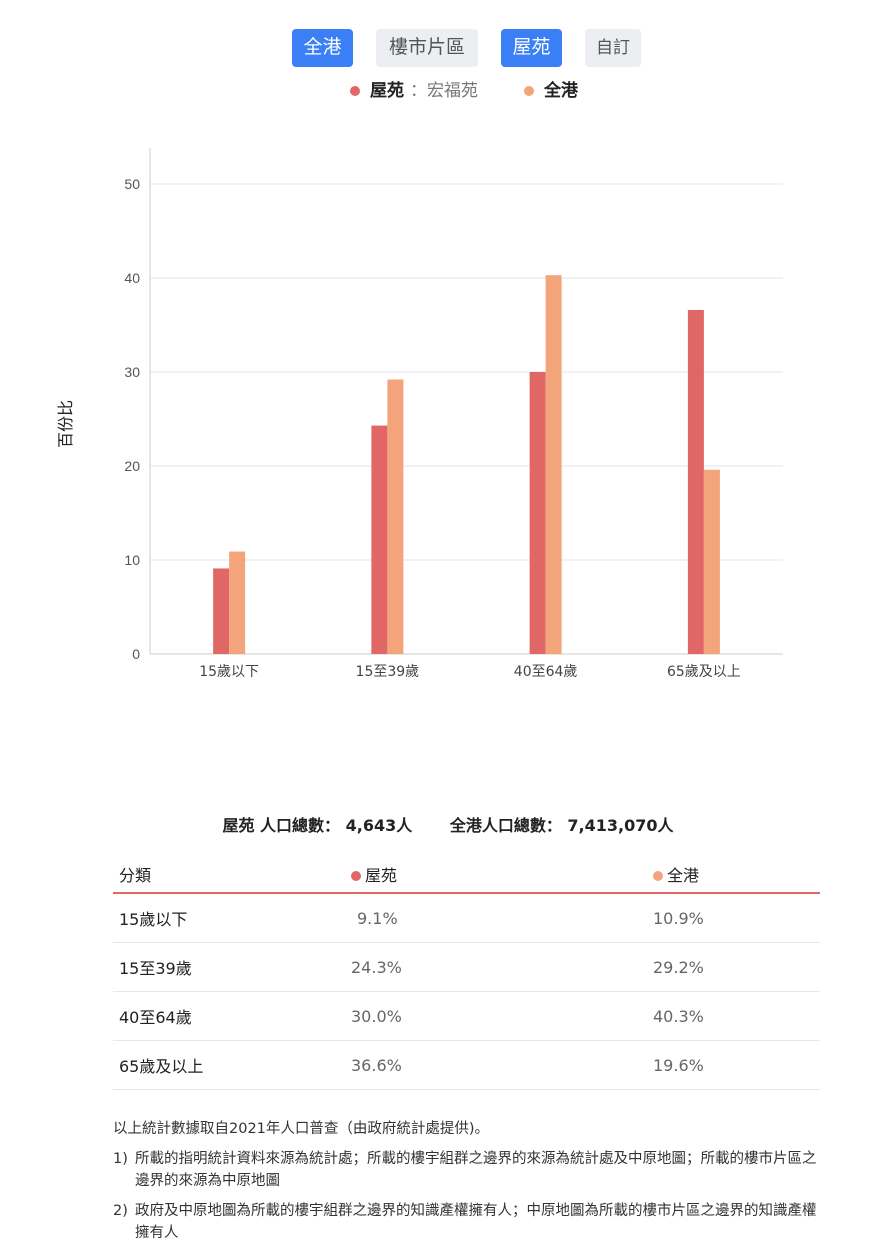 The image size is (896, 1260). What do you see at coordinates (132, 278) in the screenshot?
I see `y-tick-label: 40` at bounding box center [132, 278].